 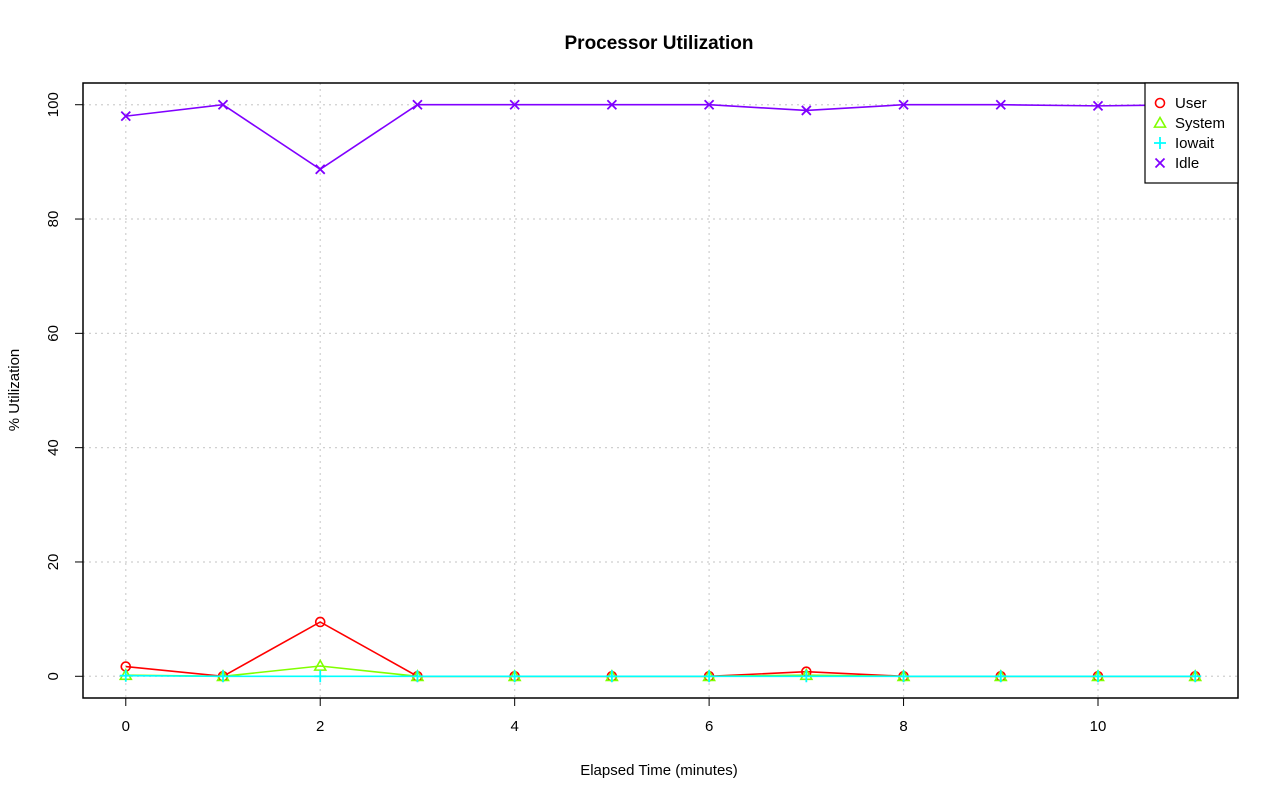 What do you see at coordinates (659, 43) in the screenshot?
I see `chart-title: Processor Utilization` at bounding box center [659, 43].